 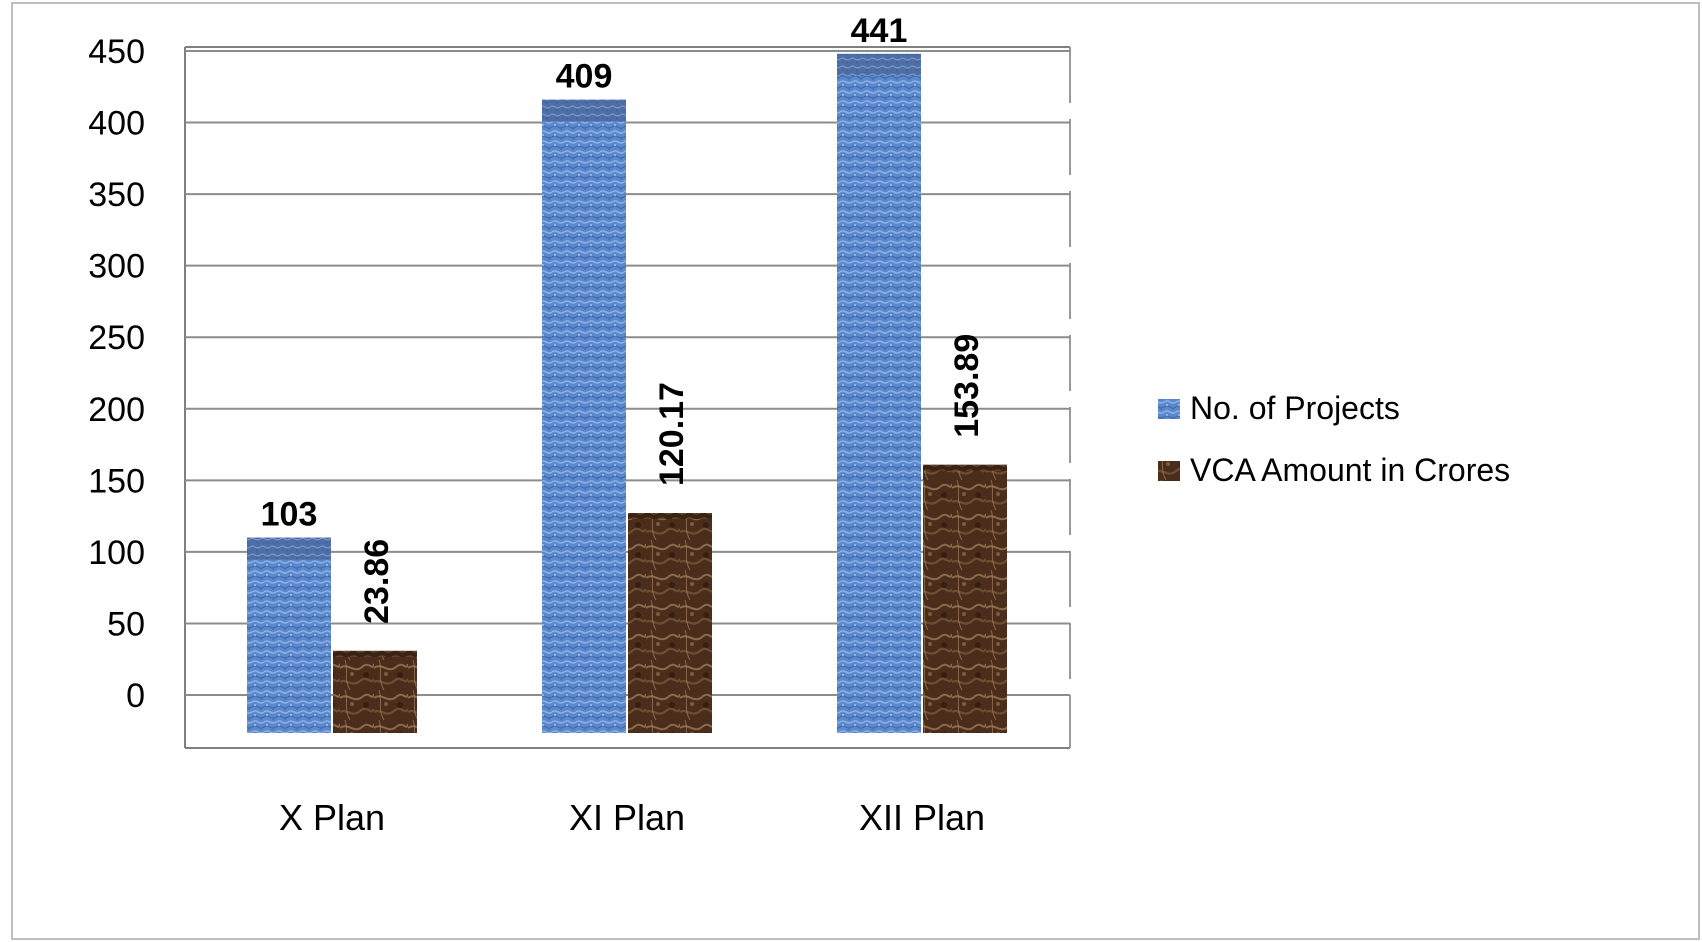 What do you see at coordinates (116, 553) in the screenshot?
I see `y-tick-label: 100` at bounding box center [116, 553].